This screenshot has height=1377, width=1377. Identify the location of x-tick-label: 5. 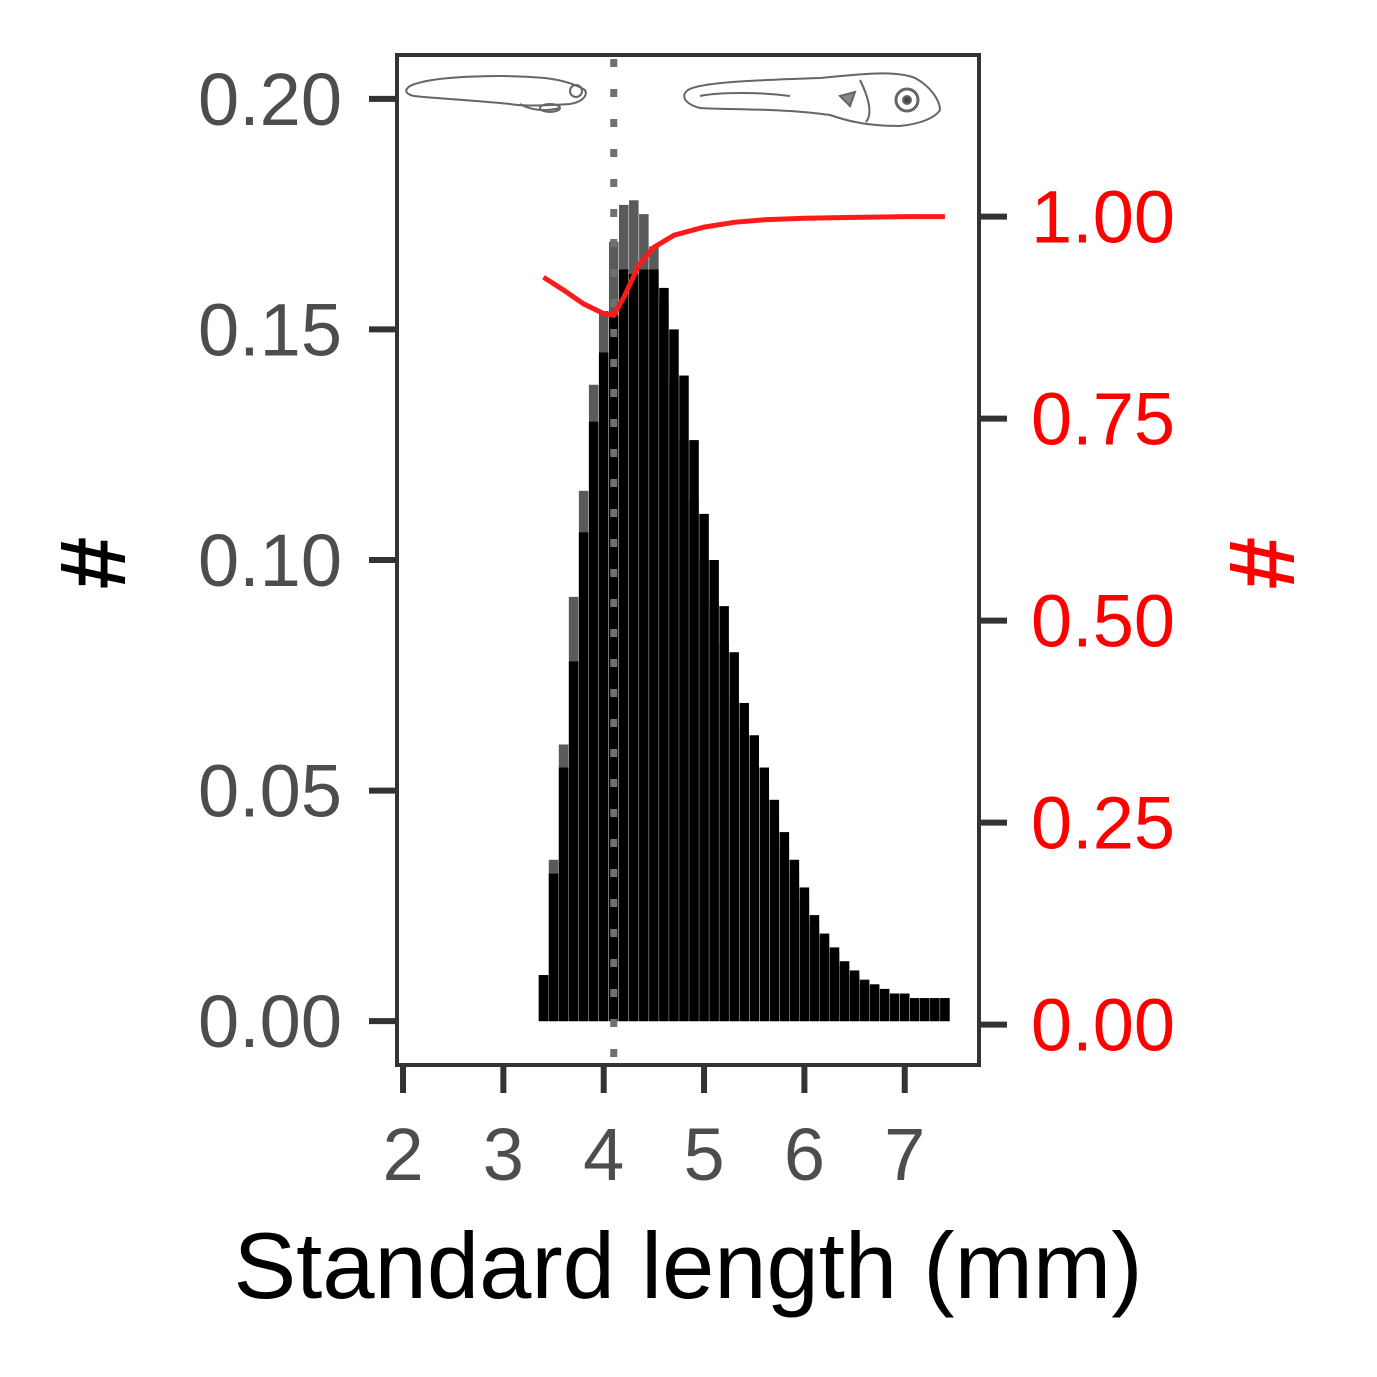
(703, 1154).